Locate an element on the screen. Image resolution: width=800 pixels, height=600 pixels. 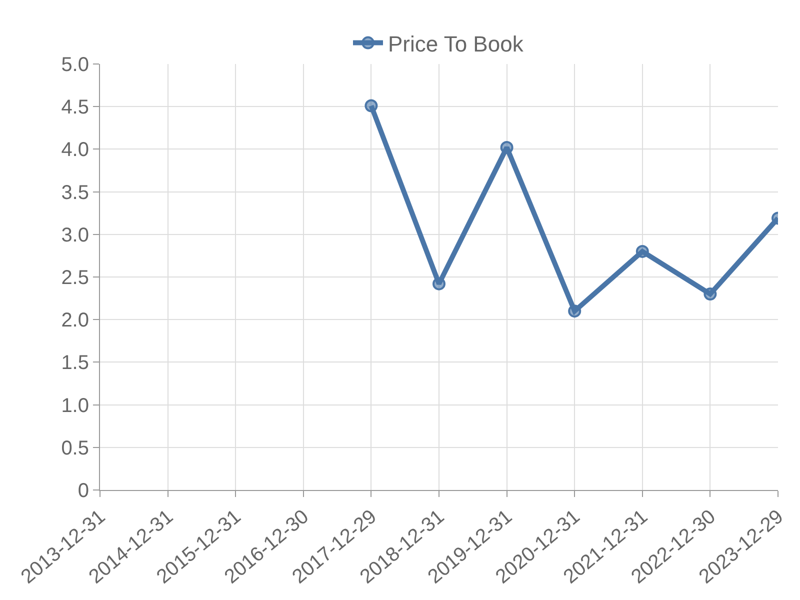
y-tick-label: 0.5 is located at coordinates (75, 448).